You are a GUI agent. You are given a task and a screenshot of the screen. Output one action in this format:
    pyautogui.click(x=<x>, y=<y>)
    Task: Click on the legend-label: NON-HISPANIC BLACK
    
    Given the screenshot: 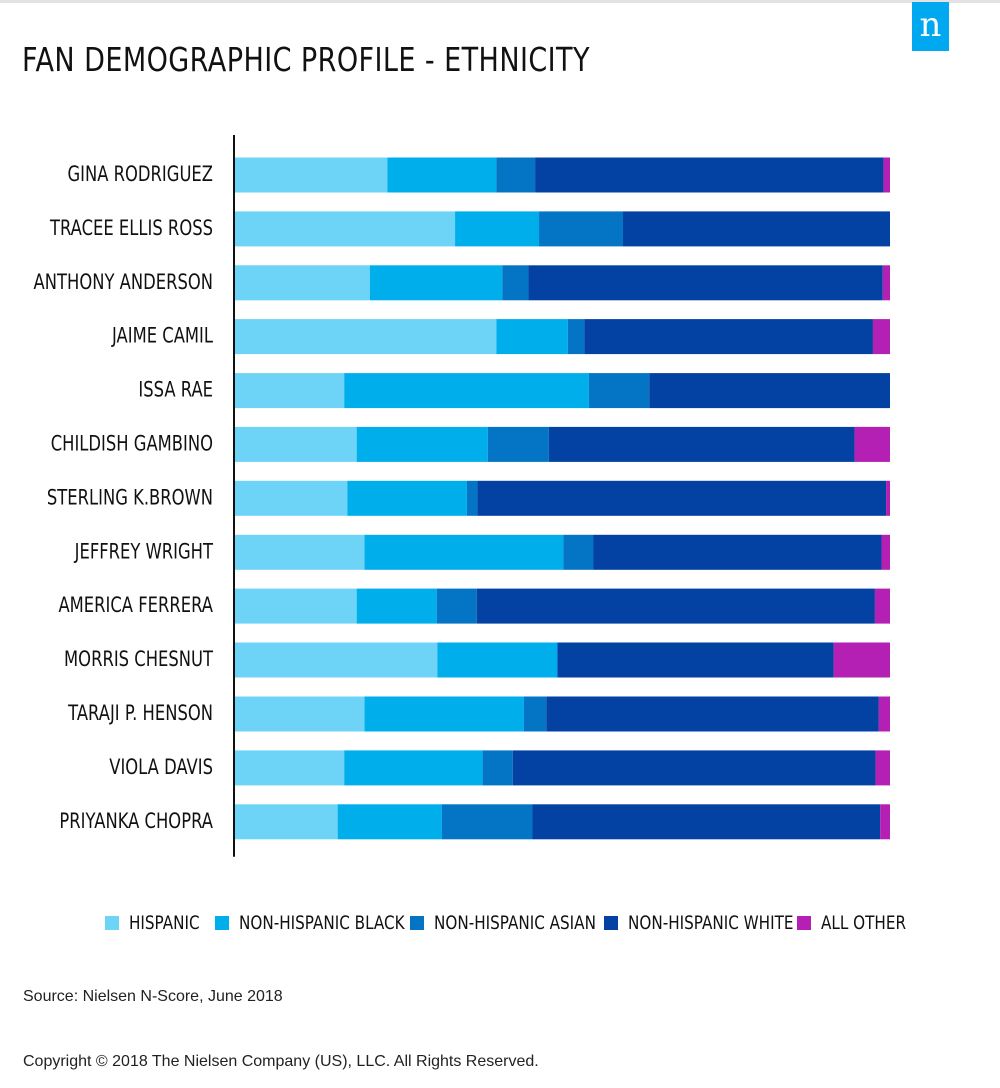 What is the action you would take?
    pyautogui.click(x=322, y=923)
    